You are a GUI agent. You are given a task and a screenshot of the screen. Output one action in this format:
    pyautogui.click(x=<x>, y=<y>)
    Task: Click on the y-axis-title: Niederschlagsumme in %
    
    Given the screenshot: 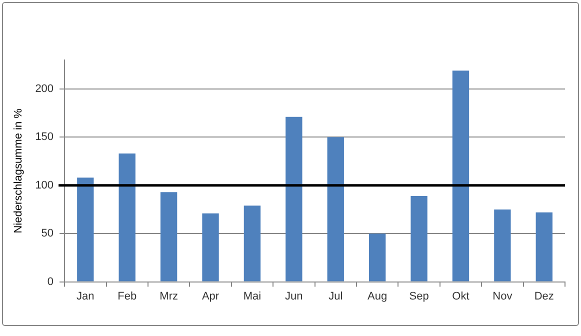 What is the action you would take?
    pyautogui.click(x=18, y=171)
    